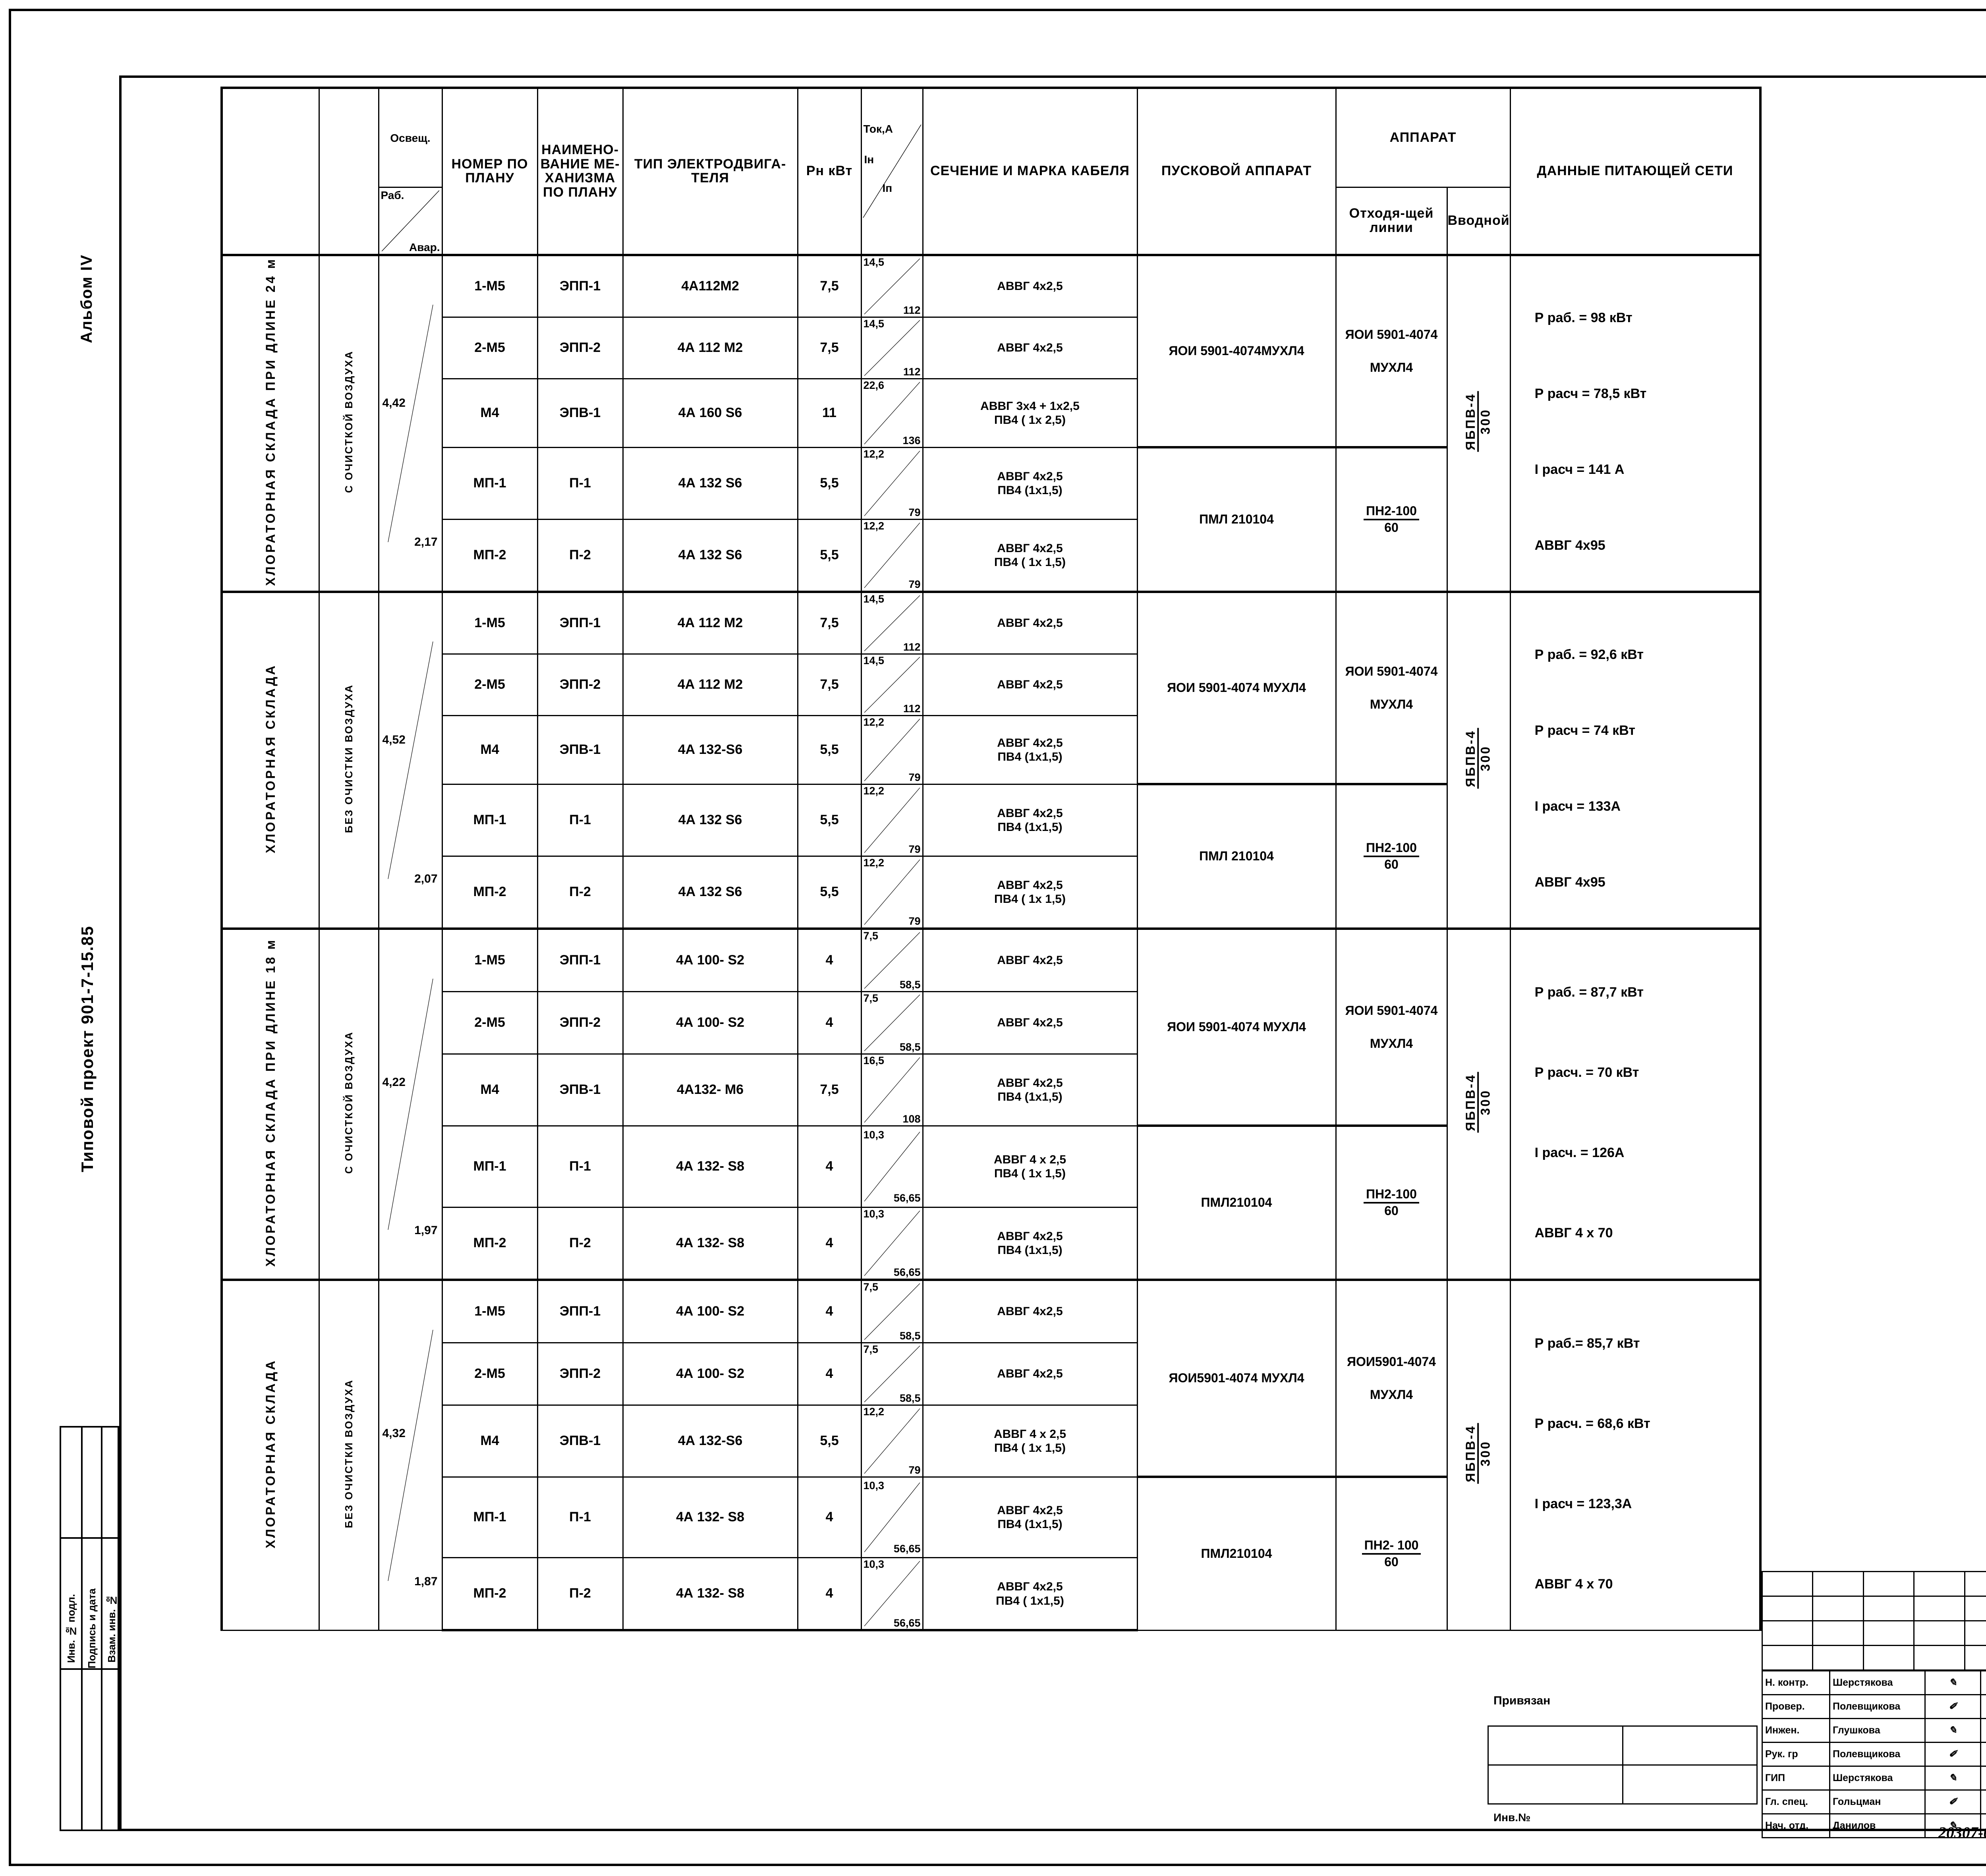  I want to click on row-lighting-load: 4,32 1,87, so click(410, 1454).